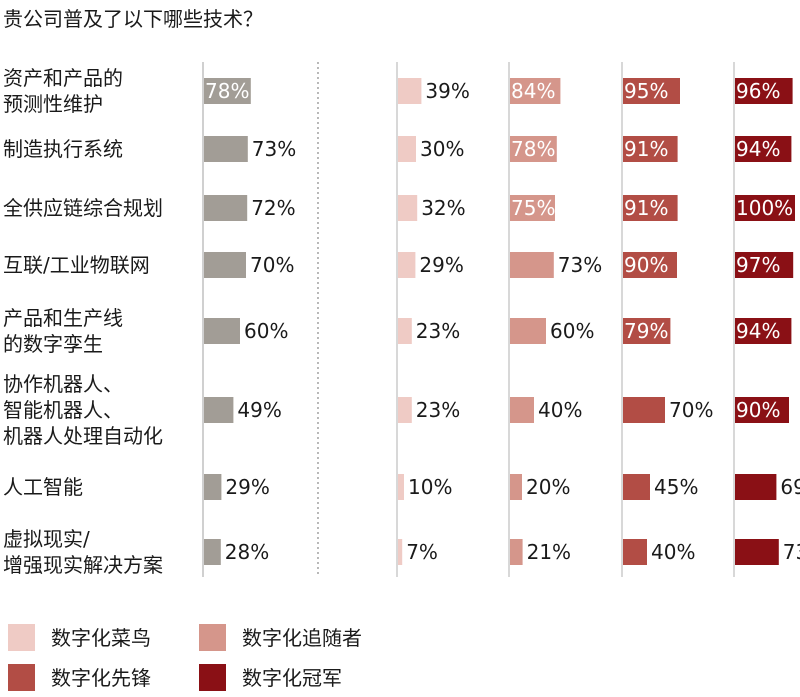 This screenshot has height=697, width=800. I want to click on data-label: 39%, so click(447, 91).